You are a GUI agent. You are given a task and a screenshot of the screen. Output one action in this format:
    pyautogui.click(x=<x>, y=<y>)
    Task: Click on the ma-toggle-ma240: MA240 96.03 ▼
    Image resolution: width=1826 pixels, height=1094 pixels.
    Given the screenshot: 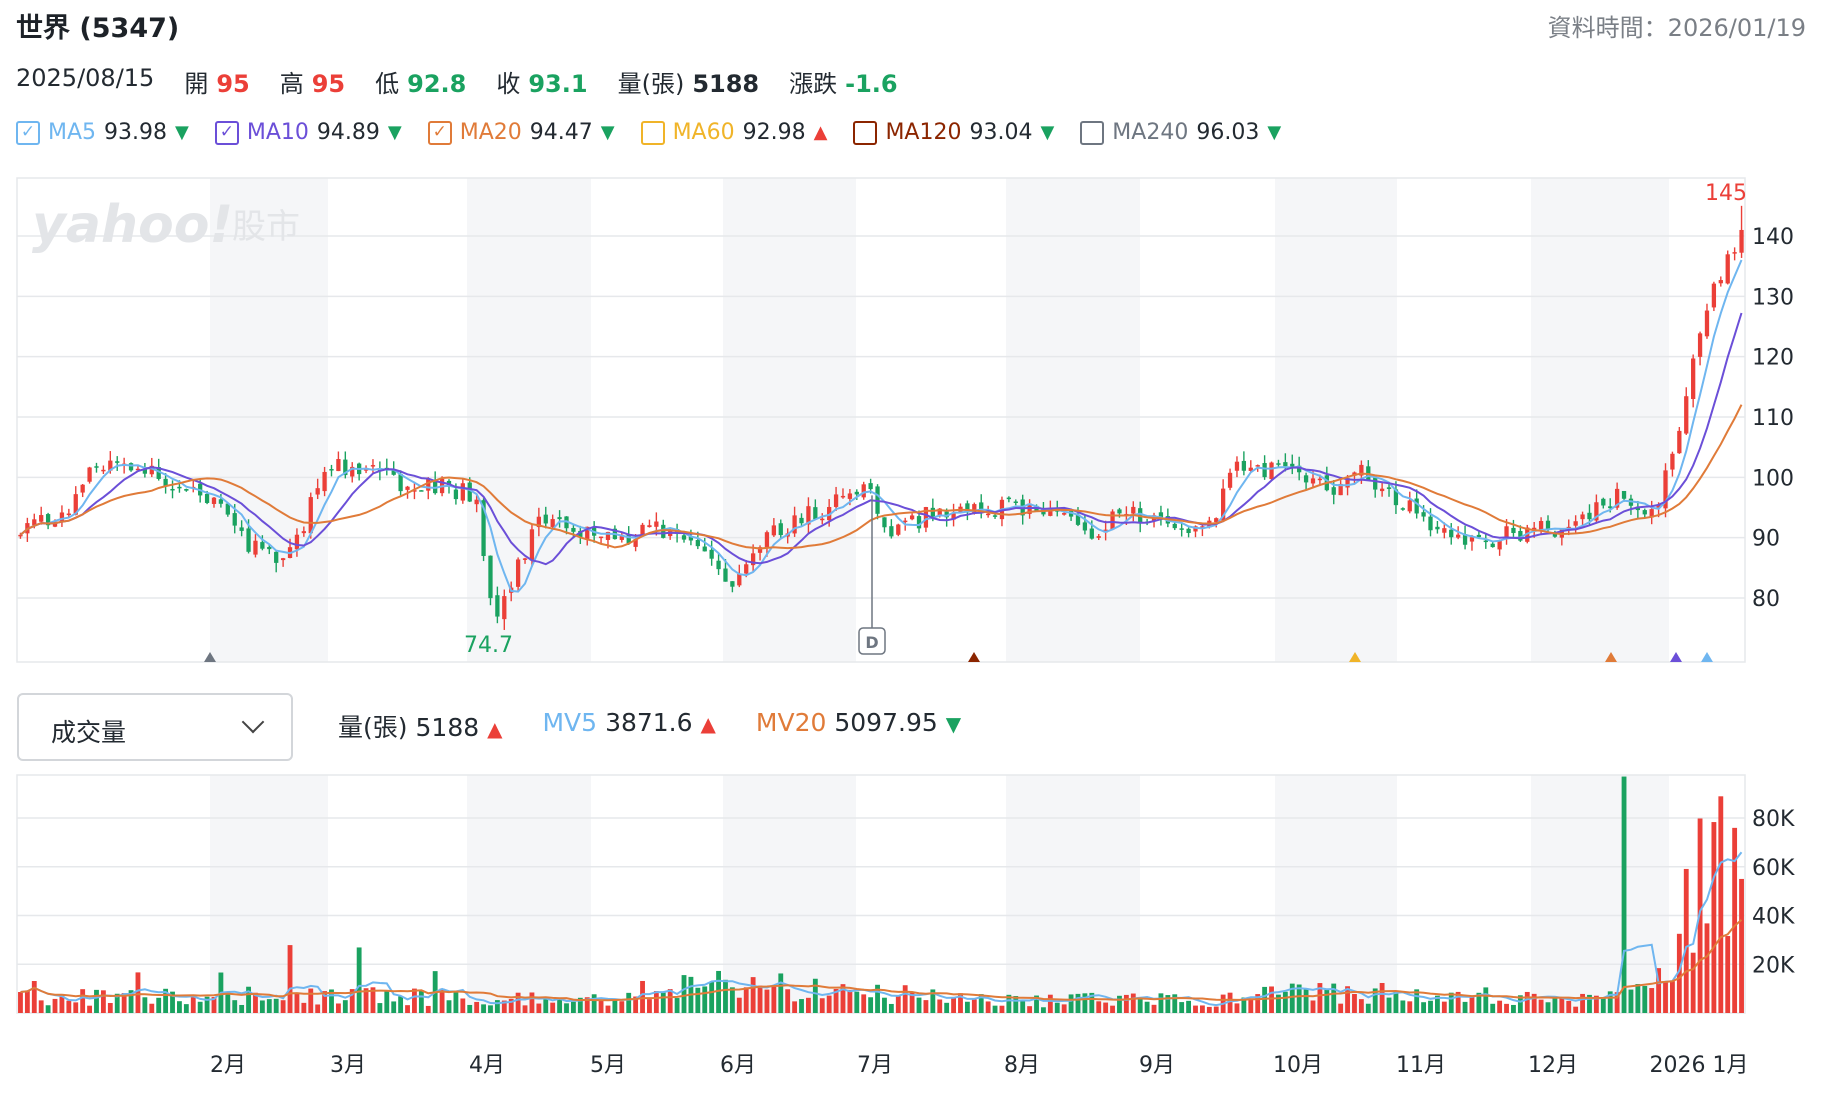 What is the action you would take?
    pyautogui.click(x=1180, y=132)
    